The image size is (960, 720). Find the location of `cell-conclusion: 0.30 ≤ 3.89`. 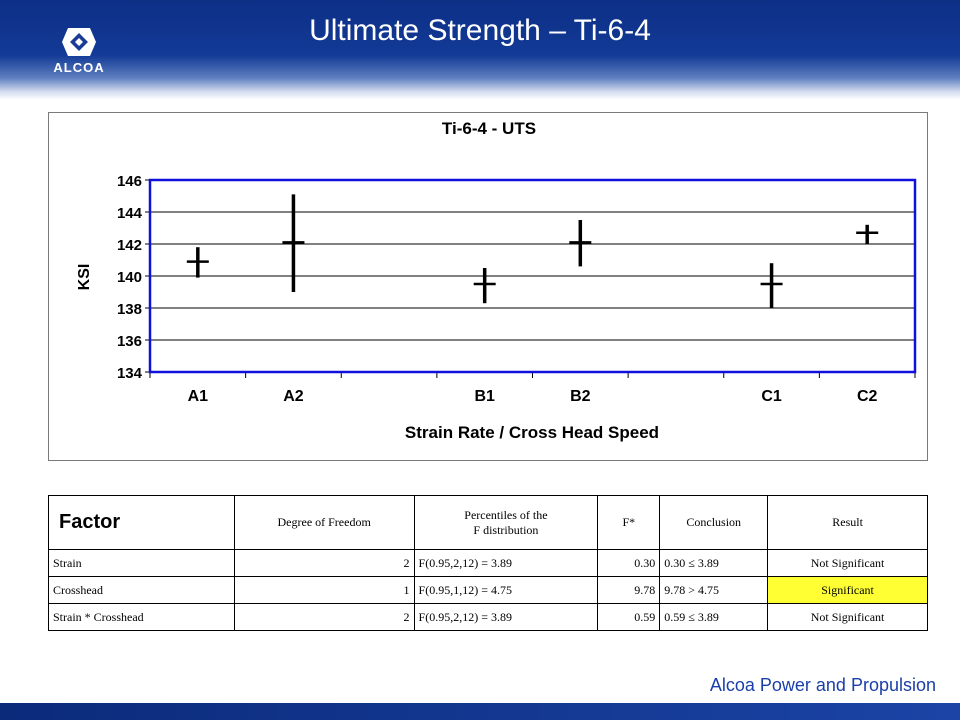

cell-conclusion: 0.30 ≤ 3.89 is located at coordinates (714, 563).